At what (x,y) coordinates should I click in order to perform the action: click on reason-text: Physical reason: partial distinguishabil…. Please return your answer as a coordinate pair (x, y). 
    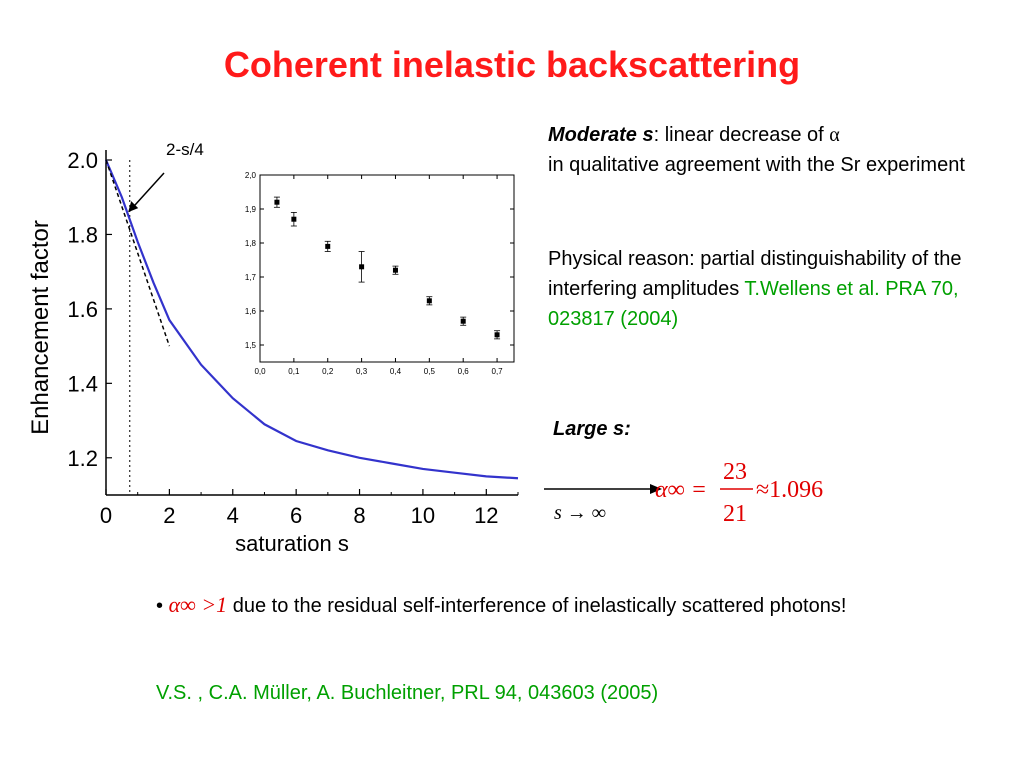
    Looking at the image, I should click on (755, 274).